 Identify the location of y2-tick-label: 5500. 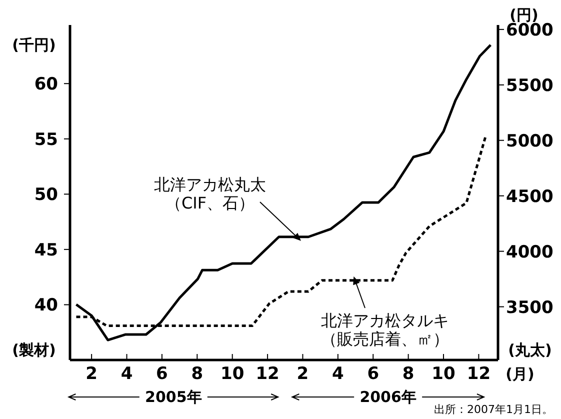
(530, 86).